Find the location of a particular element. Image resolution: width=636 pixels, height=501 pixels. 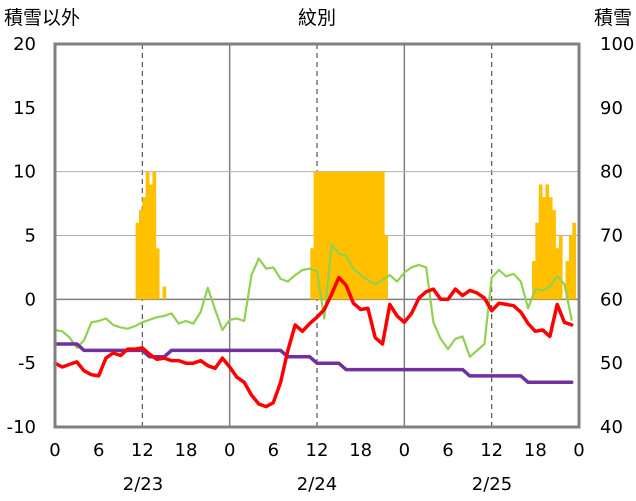

left-tick-label: 20 is located at coordinates (24, 44).